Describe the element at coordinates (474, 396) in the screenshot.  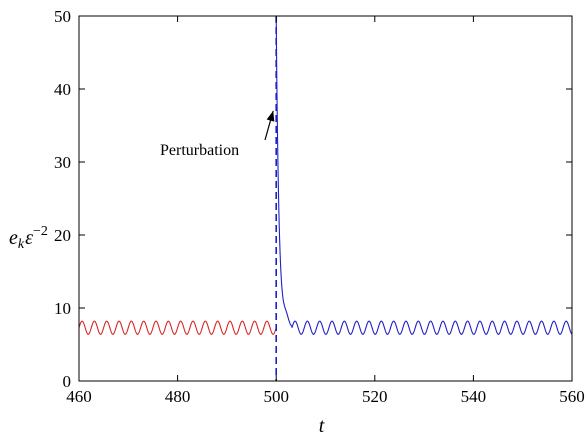
I see `x-tick-label: 540` at that location.